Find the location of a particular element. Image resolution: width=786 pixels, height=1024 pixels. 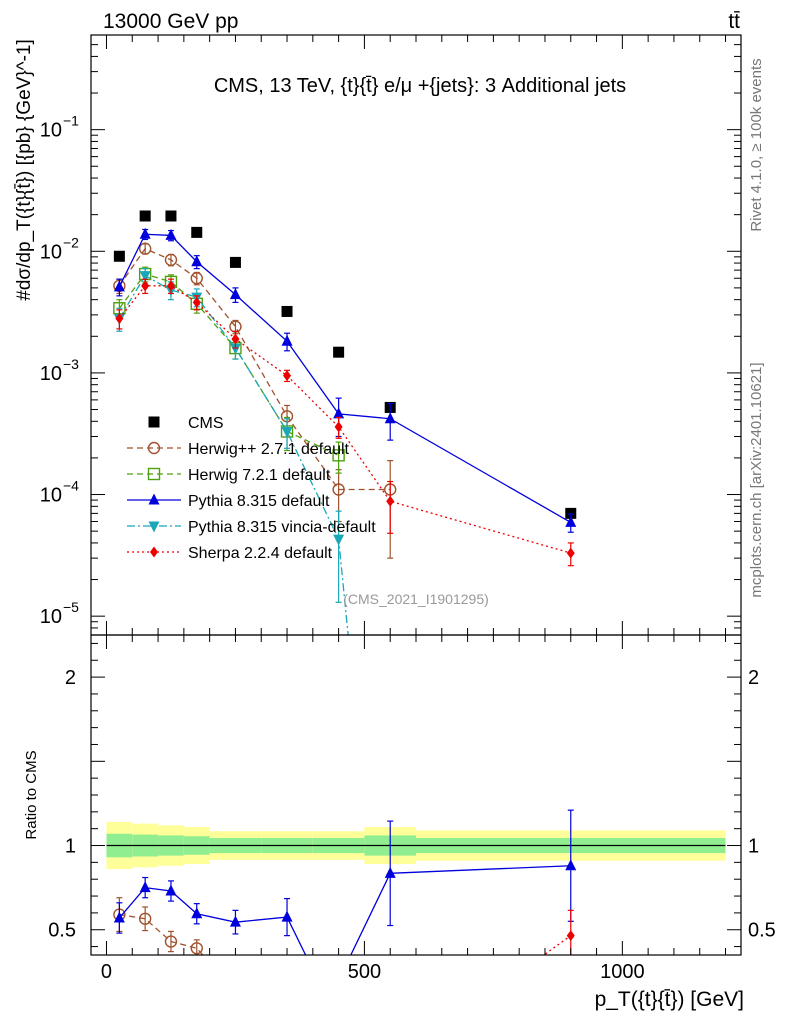

ratio-y-tick-label: 2 is located at coordinates (70, 678).